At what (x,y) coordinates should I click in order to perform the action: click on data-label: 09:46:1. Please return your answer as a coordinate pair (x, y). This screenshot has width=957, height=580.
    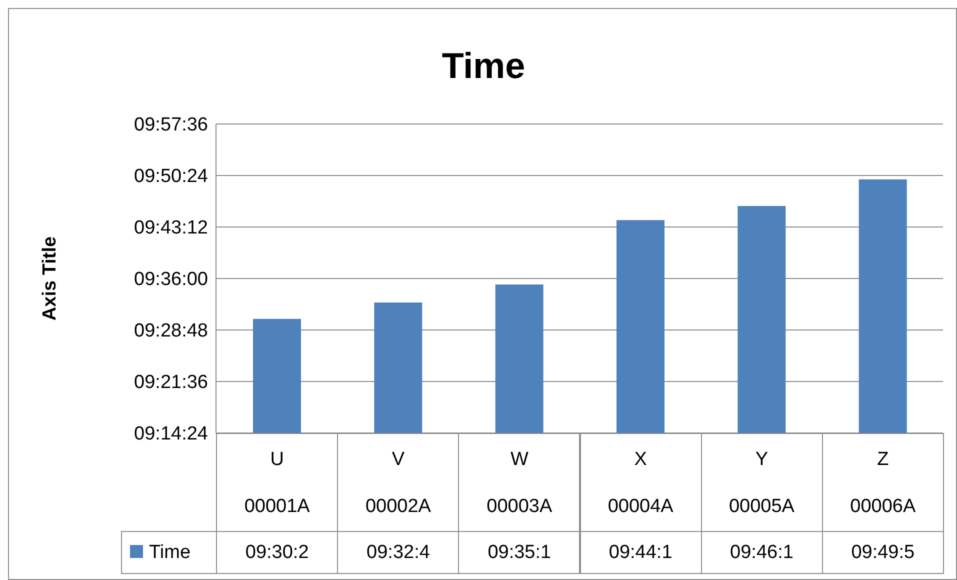
    Looking at the image, I should click on (761, 552).